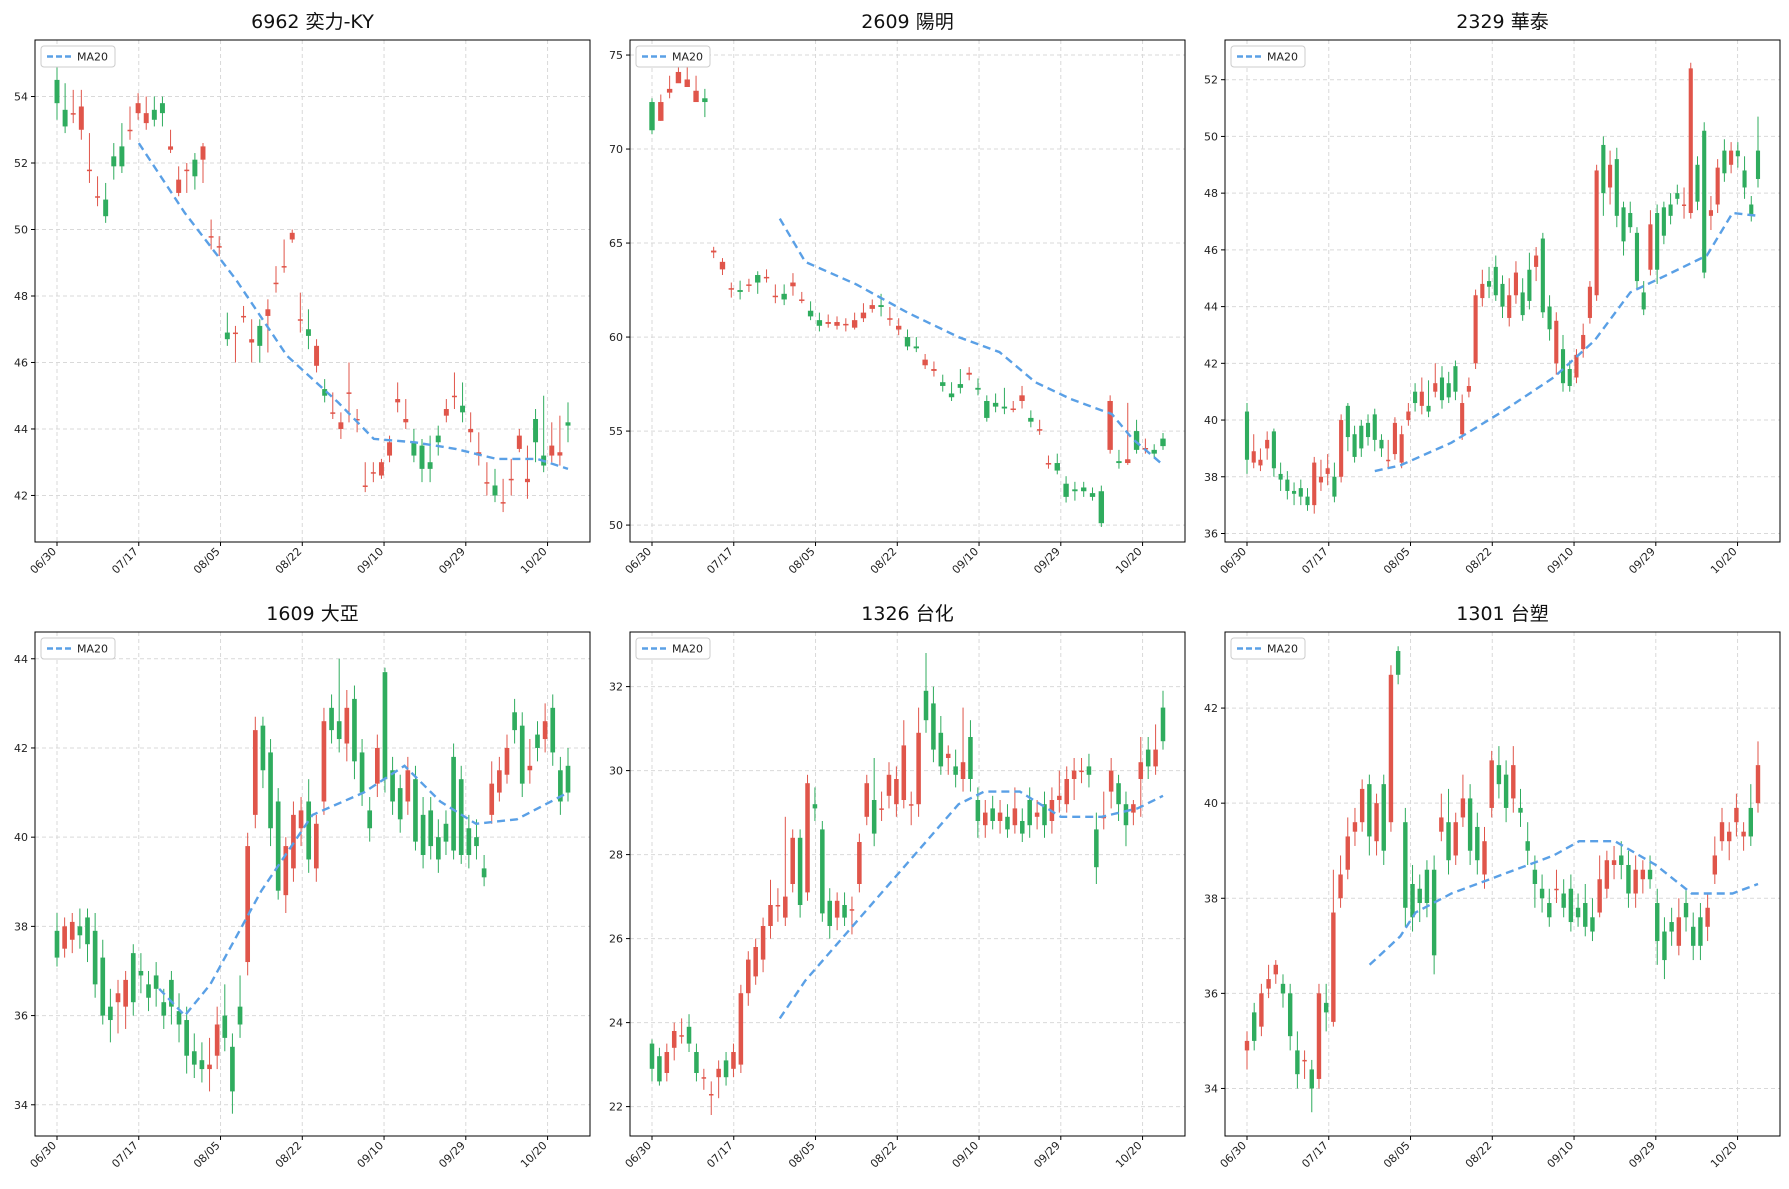  I want to click on legend-label: MA20, so click(92, 649).